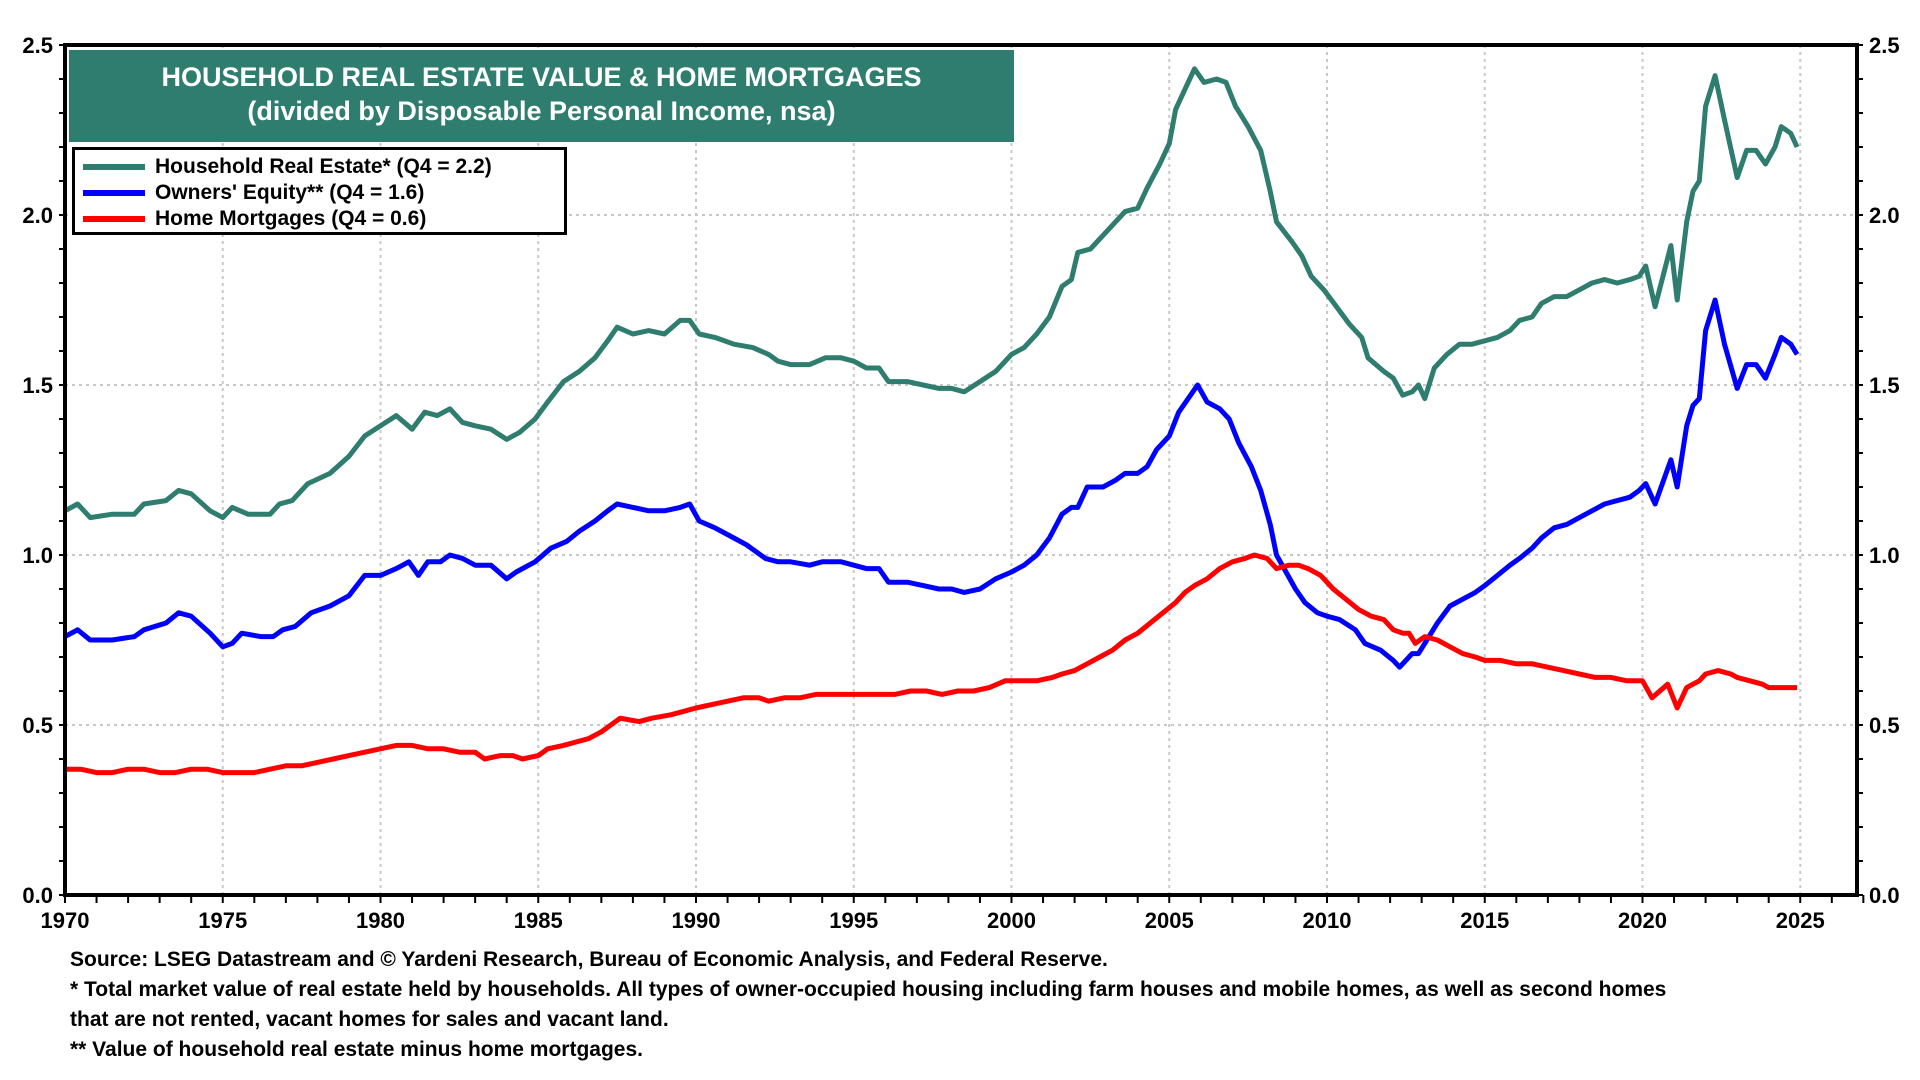  I want to click on y-tick-label-right: 2.0, so click(1884, 215).